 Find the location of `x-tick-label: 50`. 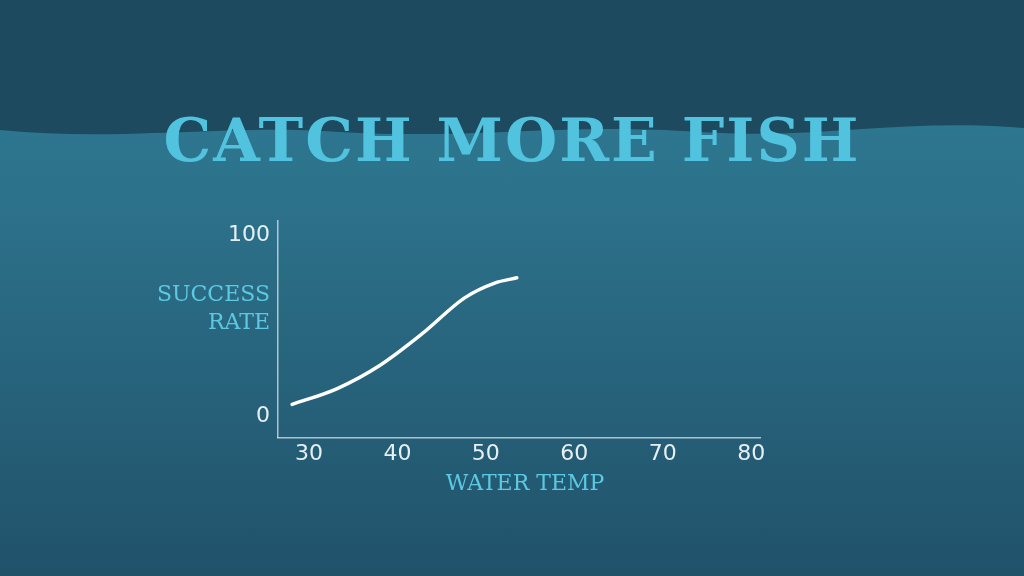

x-tick-label: 50 is located at coordinates (485, 452).